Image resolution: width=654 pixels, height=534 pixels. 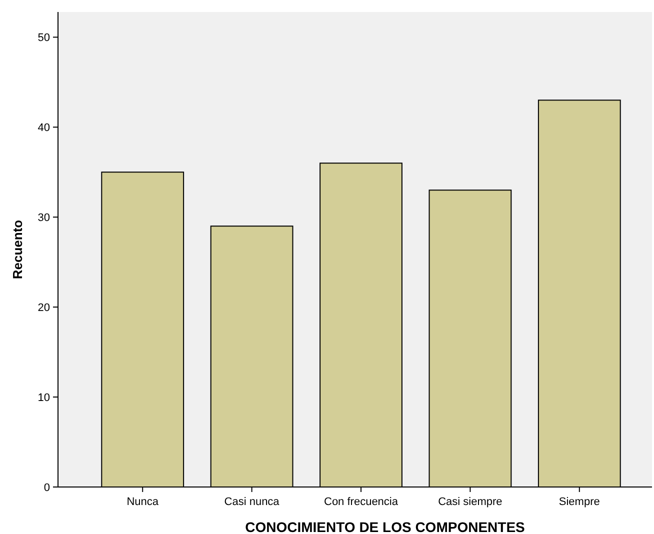 What do you see at coordinates (44, 308) in the screenshot?
I see `y-tick-label: 20` at bounding box center [44, 308].